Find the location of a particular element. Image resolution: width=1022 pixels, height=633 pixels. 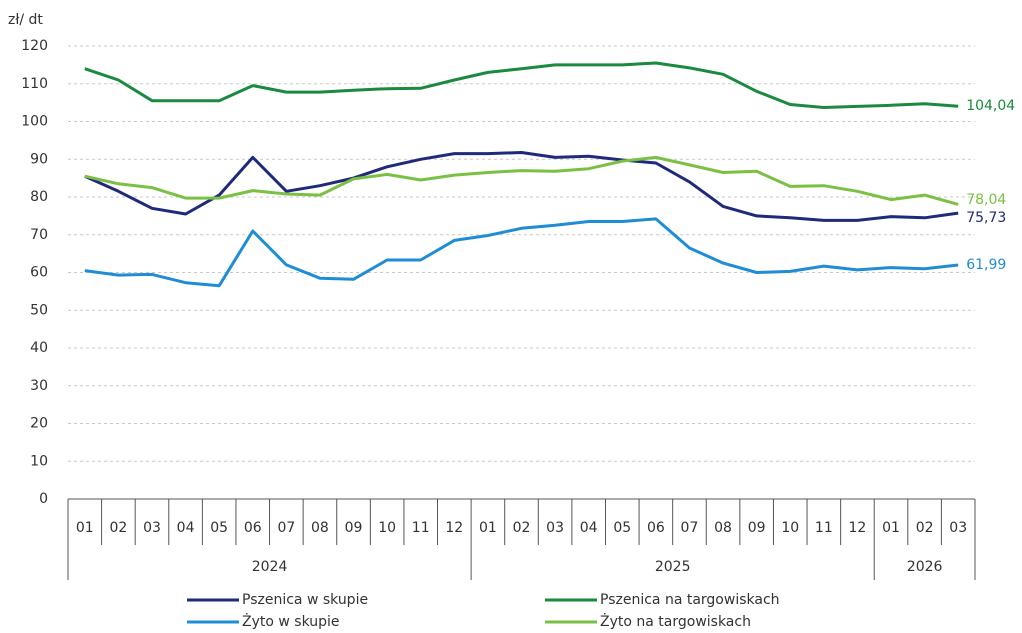

legend-label: Żyto w skupie is located at coordinates (291, 621).